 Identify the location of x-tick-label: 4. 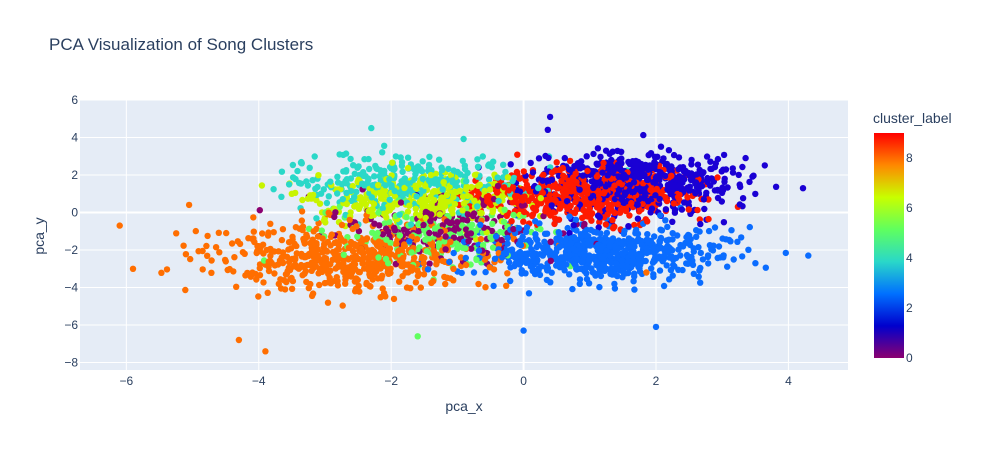
(788, 381).